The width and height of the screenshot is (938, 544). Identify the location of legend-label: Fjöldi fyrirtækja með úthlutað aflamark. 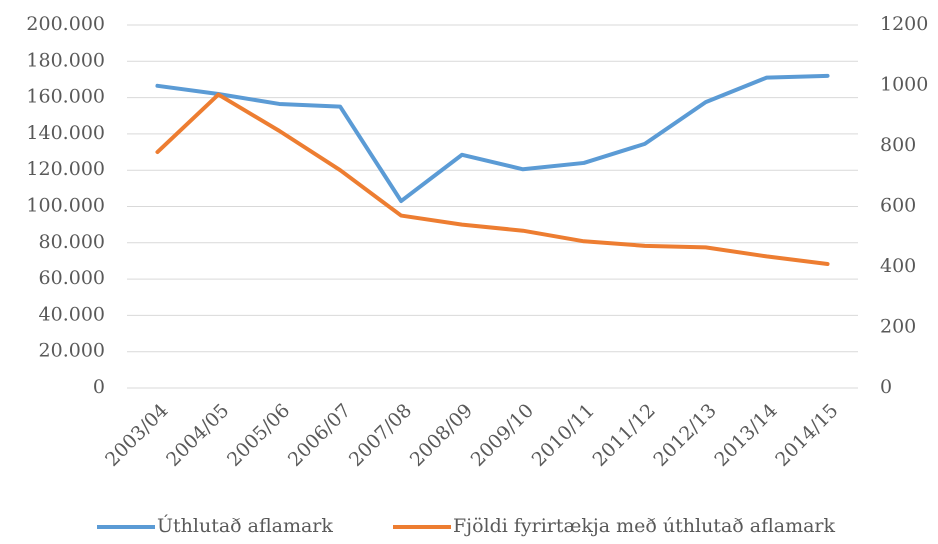
(644, 526).